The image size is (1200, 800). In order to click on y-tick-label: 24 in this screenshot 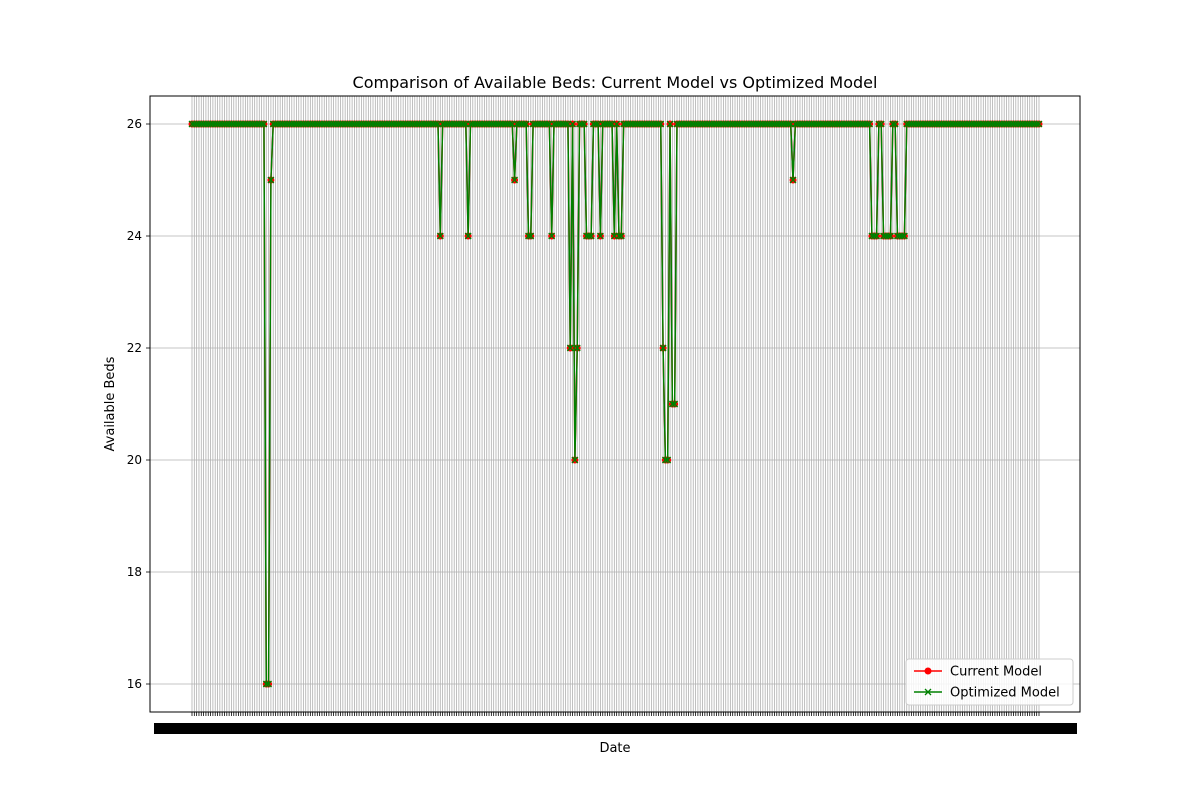, I will do `click(134, 236)`.